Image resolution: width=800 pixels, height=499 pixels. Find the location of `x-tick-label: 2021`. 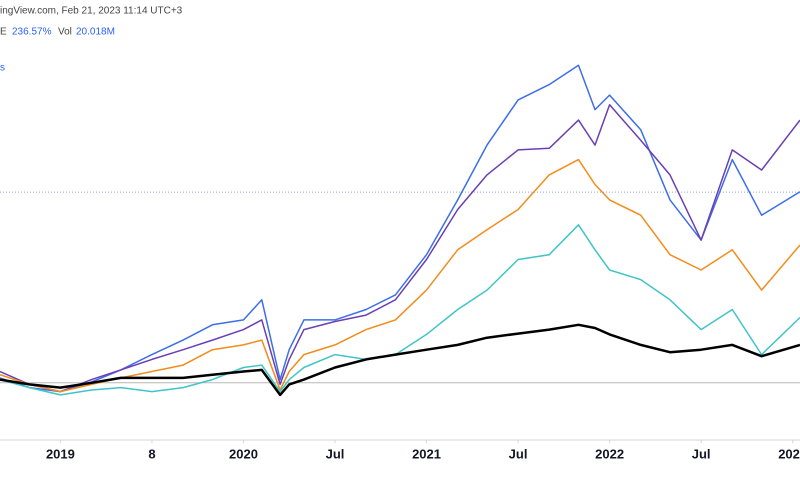

x-tick-label: 2021 is located at coordinates (426, 453).